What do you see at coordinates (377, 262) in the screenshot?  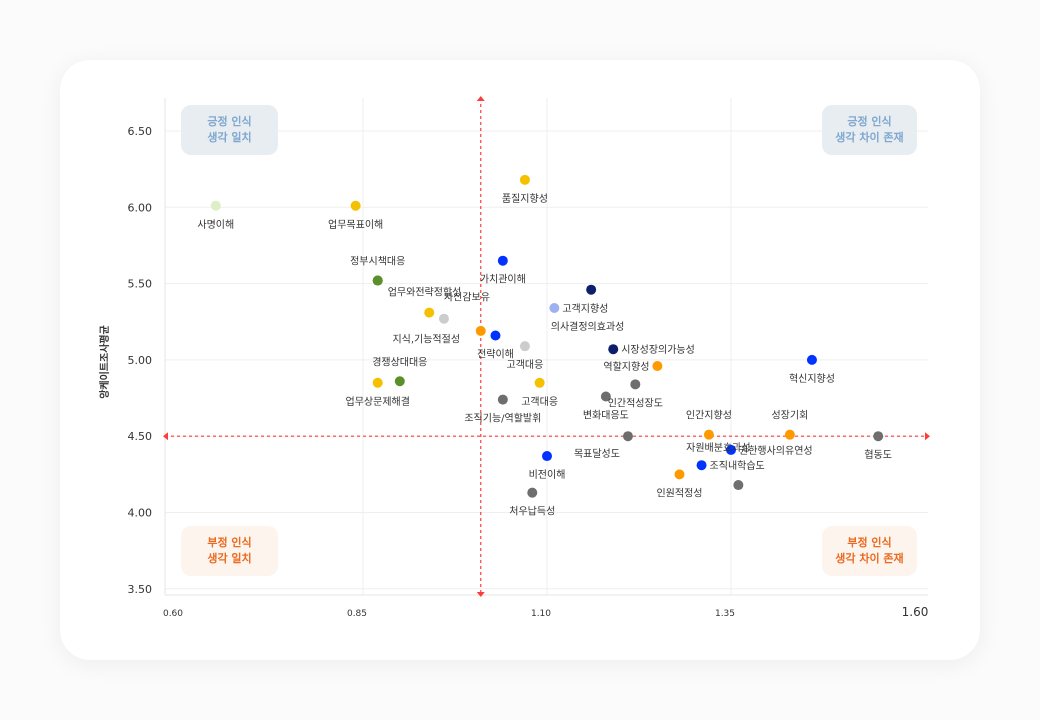 I see `data-label: 정부시책대응` at bounding box center [377, 262].